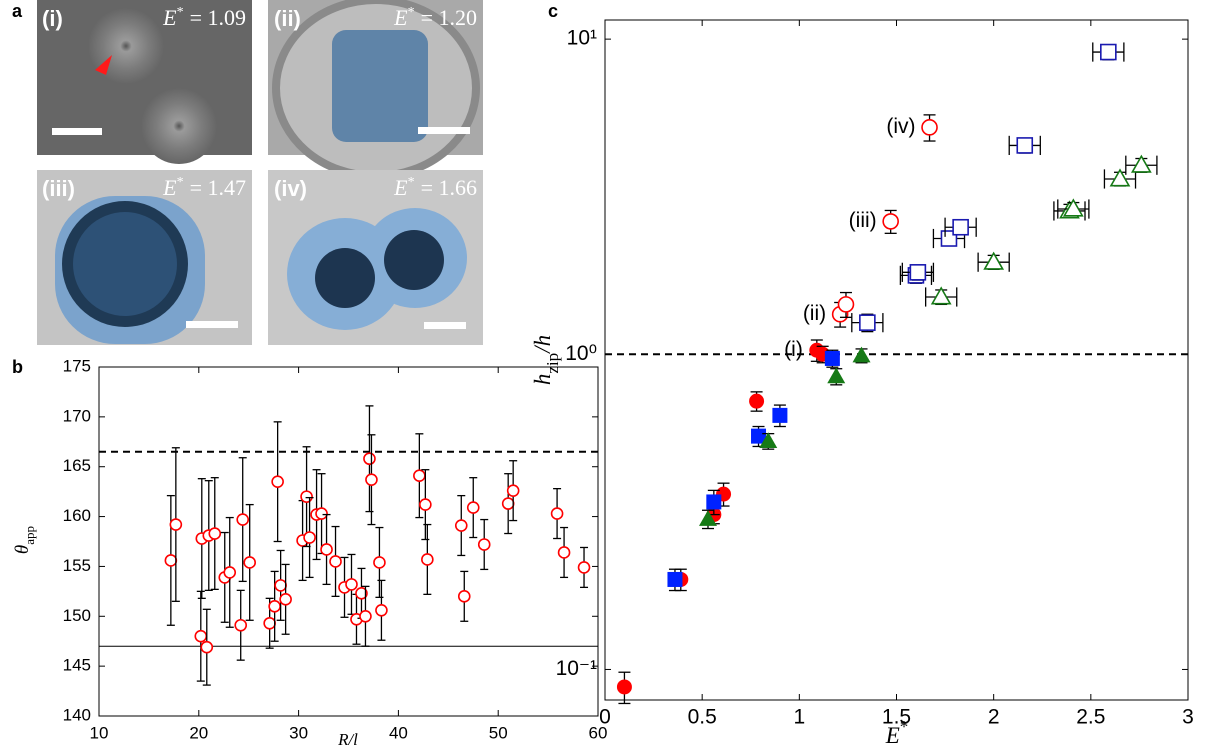  I want to click on point-annotation: (iv), so click(900, 126).